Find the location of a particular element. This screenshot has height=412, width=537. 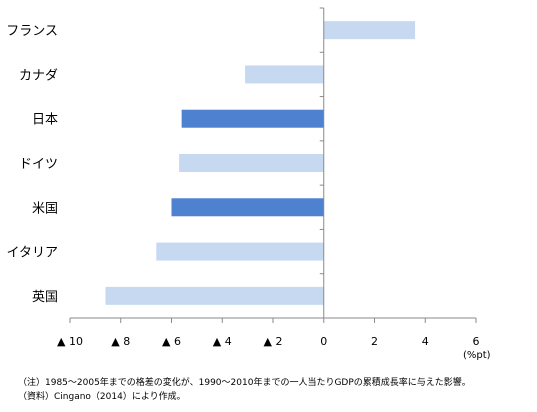

x-tick-label-3: ▲ 4 is located at coordinates (222, 341).